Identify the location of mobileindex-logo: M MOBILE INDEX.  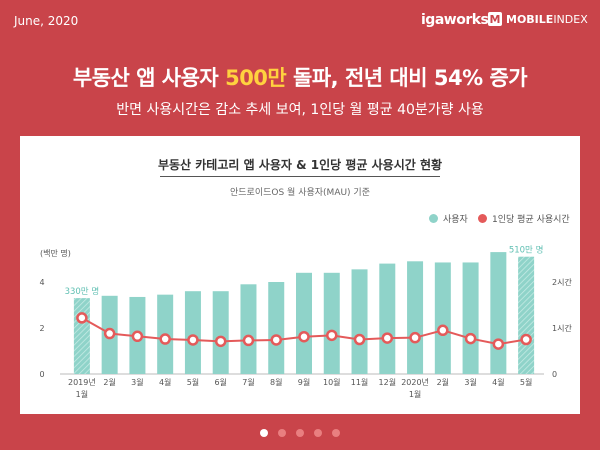
(538, 19).